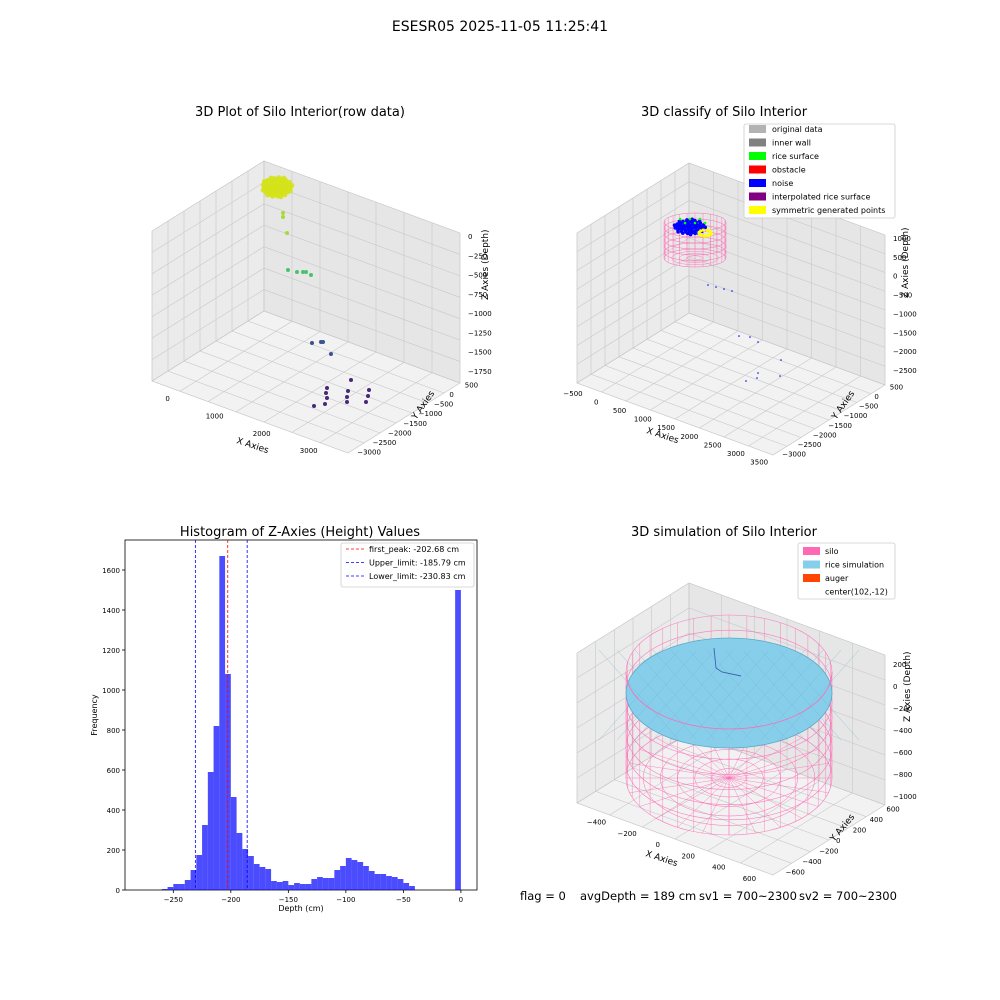 This screenshot has height=1000, width=1000. I want to click on p4-legend-swatch, so click(811, 551).